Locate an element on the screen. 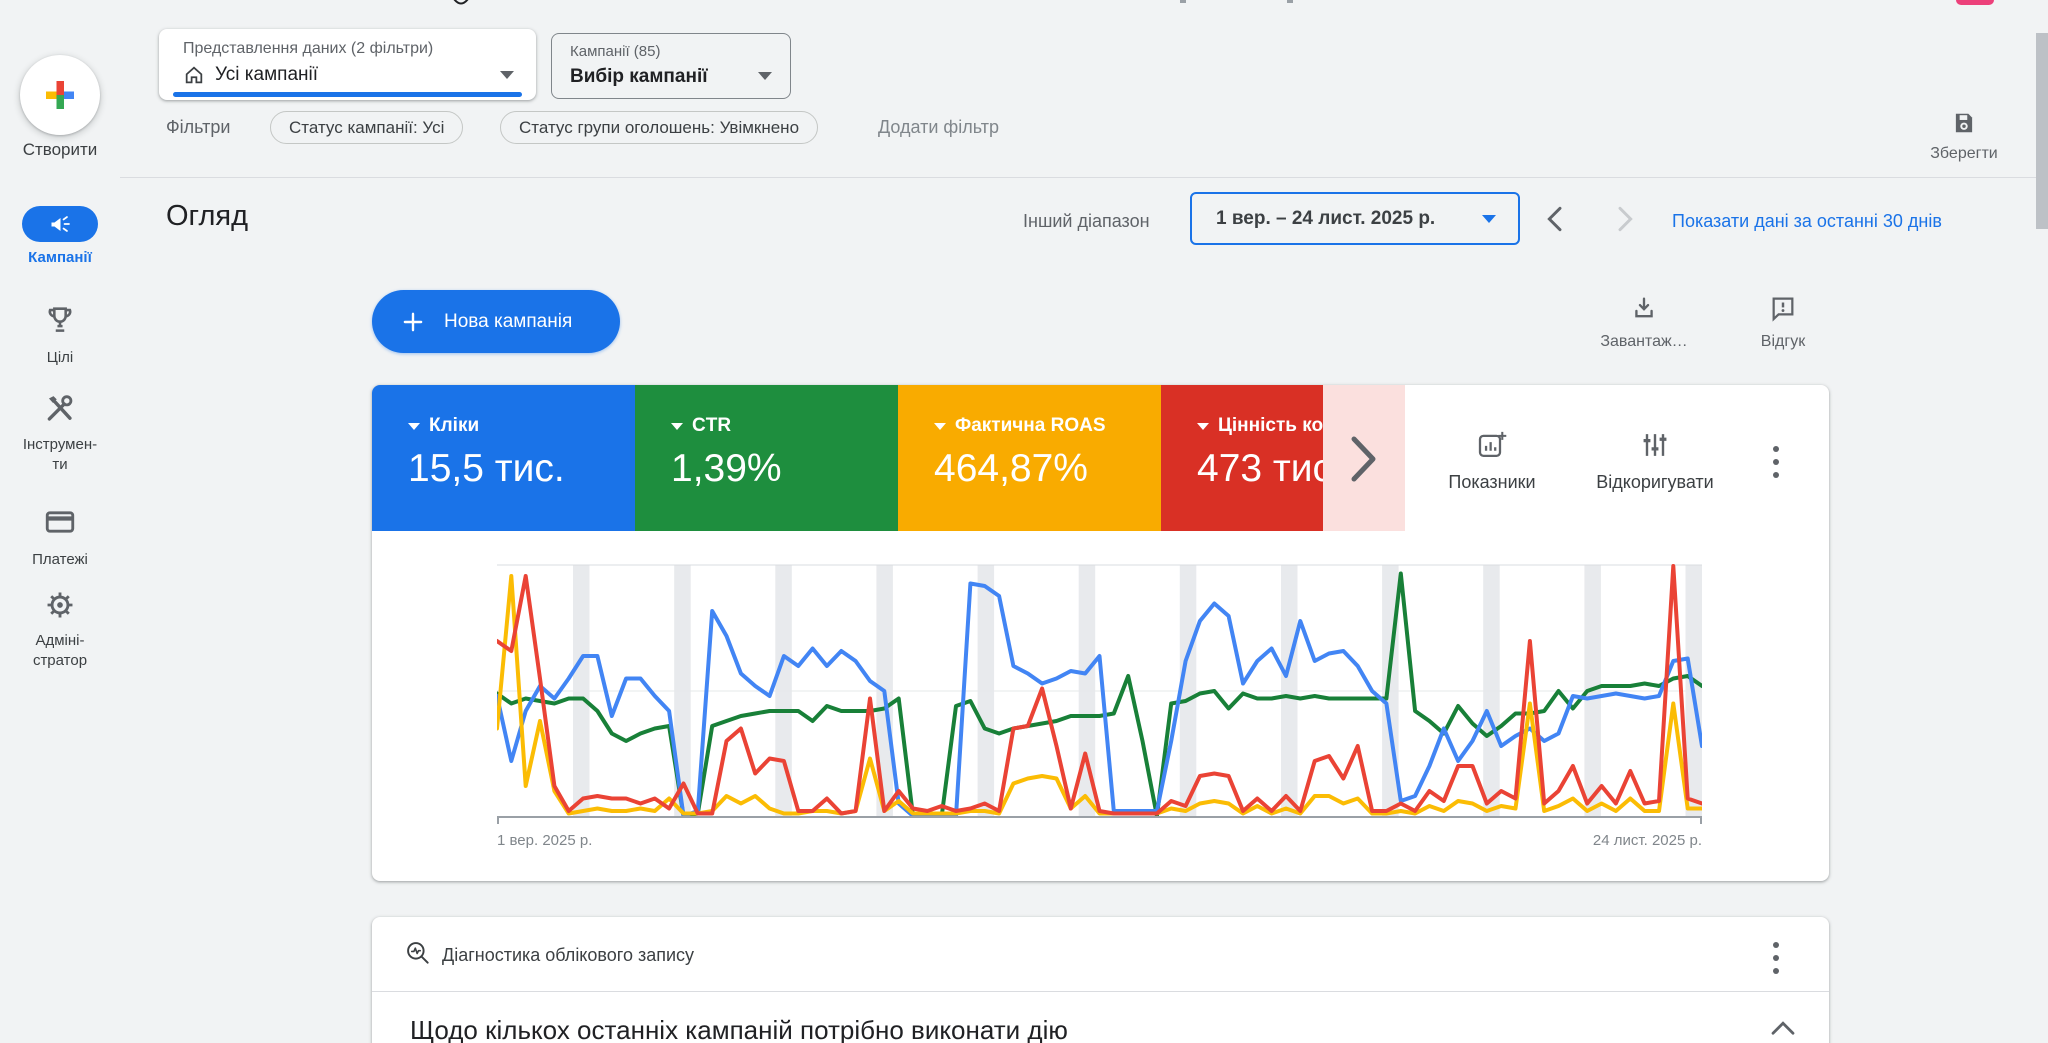 The height and width of the screenshot is (1043, 2048). active-view-indicator is located at coordinates (347, 94).